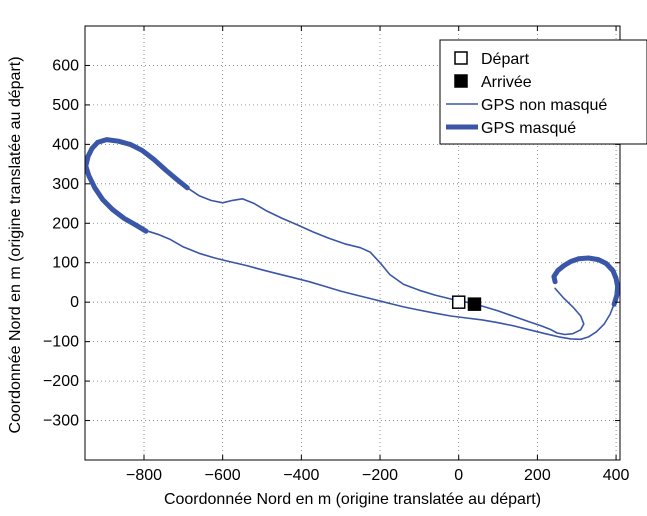 The image size is (647, 516). I want to click on depart-marker, so click(458, 302).